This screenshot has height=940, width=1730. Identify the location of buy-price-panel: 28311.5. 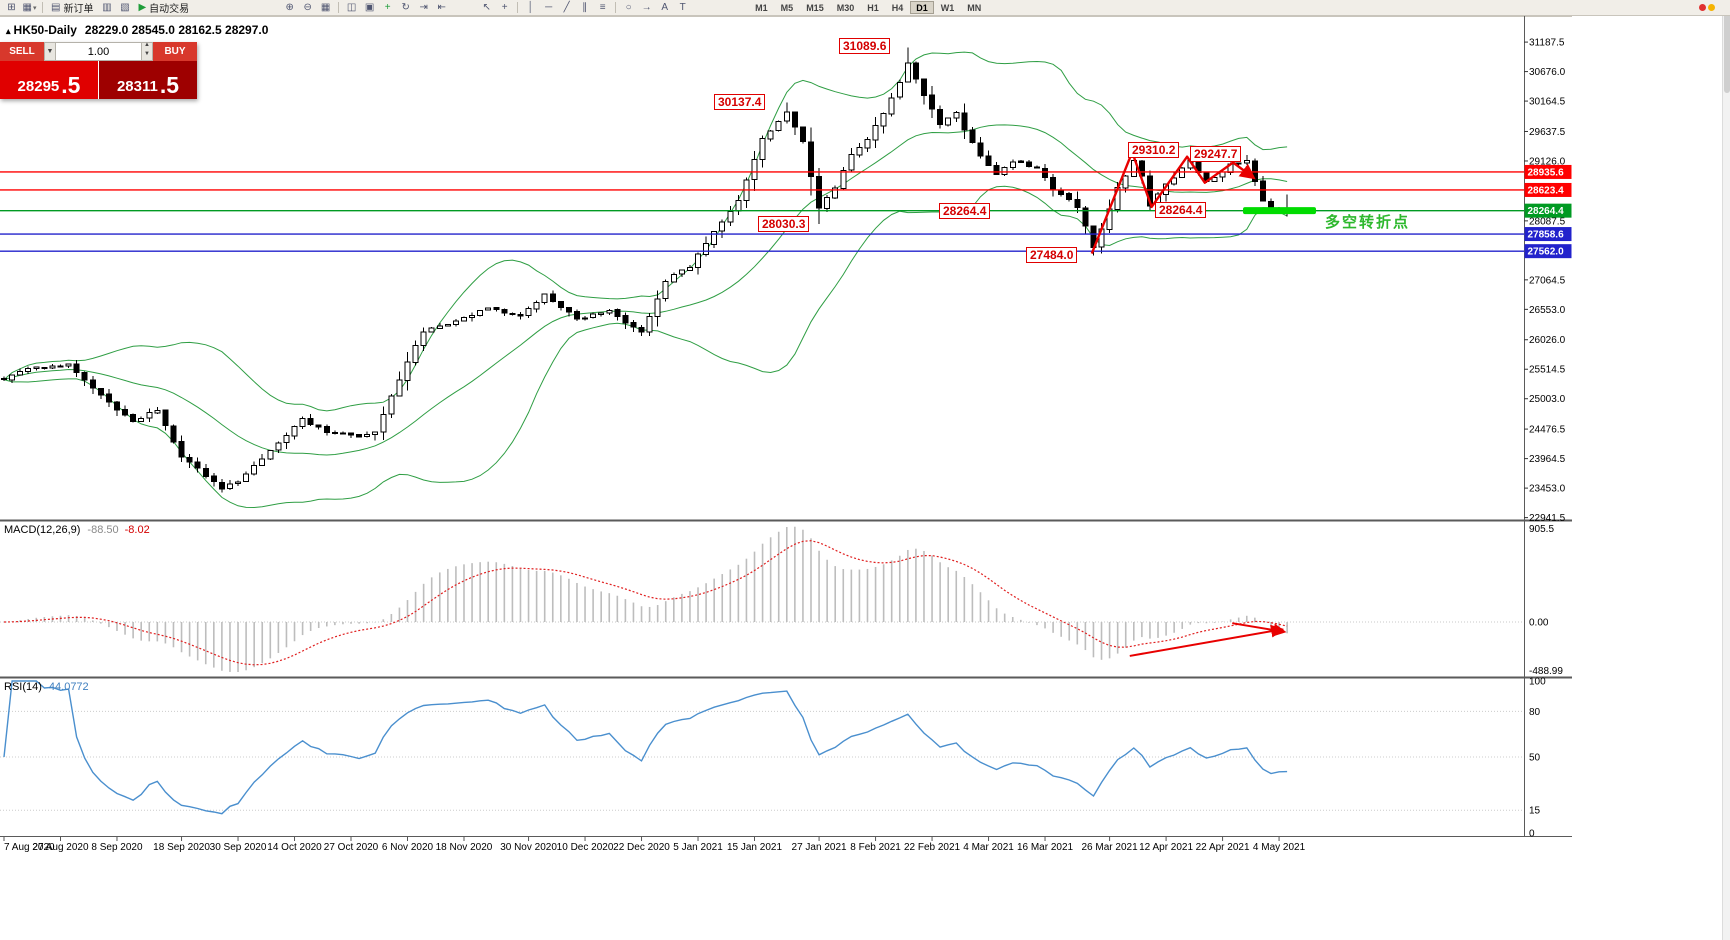
(148, 80).